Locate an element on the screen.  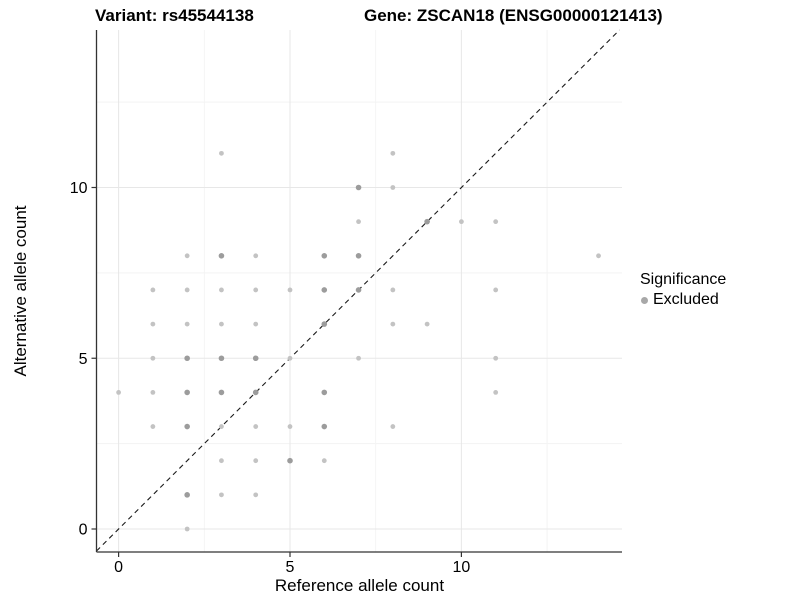
x-tick-label: 10 is located at coordinates (462, 567).